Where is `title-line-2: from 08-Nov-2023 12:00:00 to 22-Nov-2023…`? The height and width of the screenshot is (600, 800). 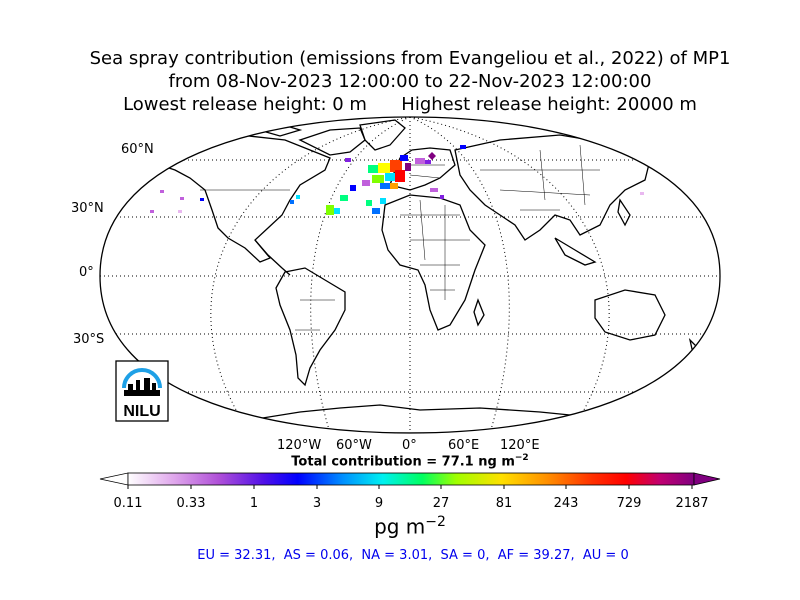
title-line-2: from 08-Nov-2023 12:00:00 to 22-Nov-2023… is located at coordinates (410, 81).